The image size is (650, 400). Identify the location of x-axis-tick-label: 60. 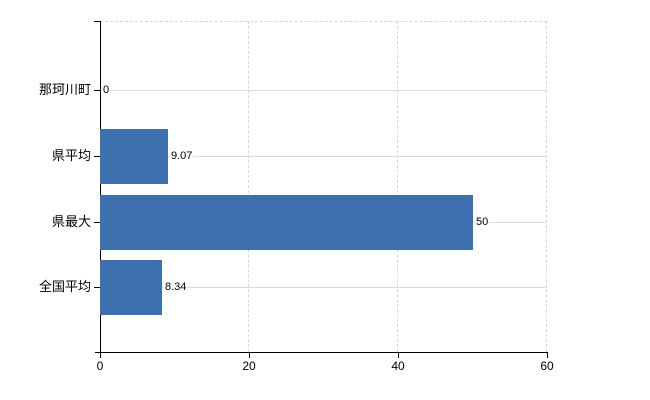
(547, 366).